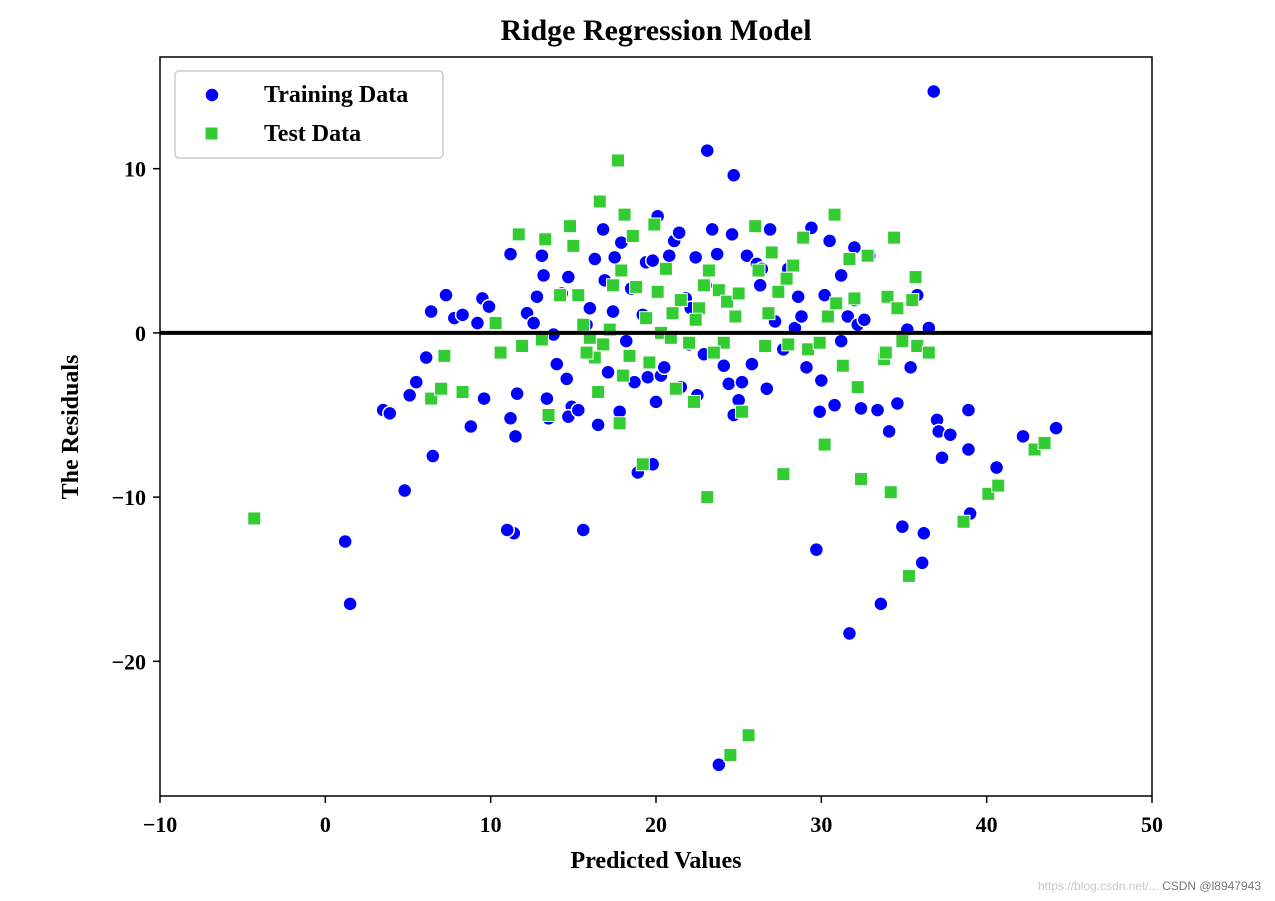 This screenshot has height=901, width=1275. I want to click on x-tick-label: 10, so click(491, 824).